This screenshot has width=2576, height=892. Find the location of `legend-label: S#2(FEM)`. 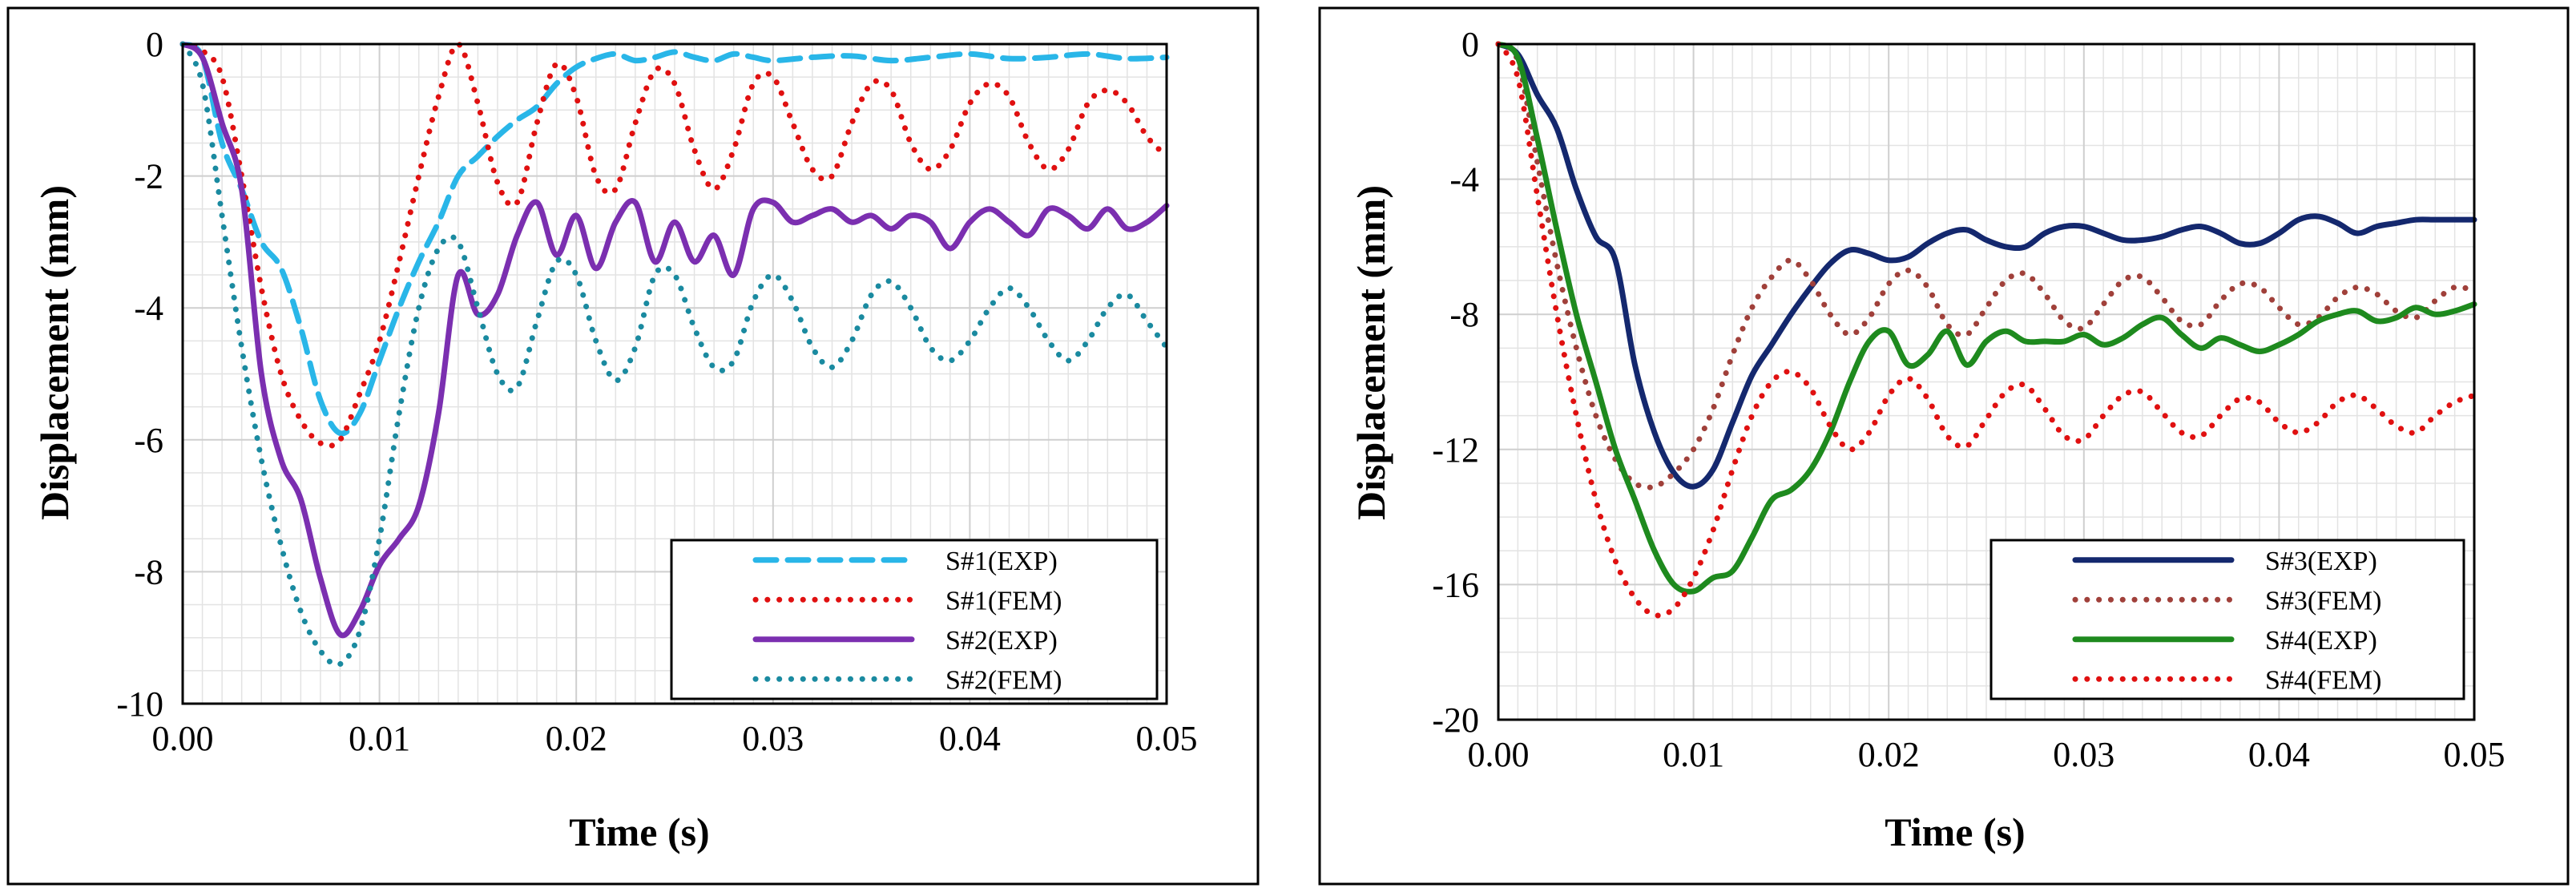

legend-label: S#2(FEM) is located at coordinates (1003, 680).